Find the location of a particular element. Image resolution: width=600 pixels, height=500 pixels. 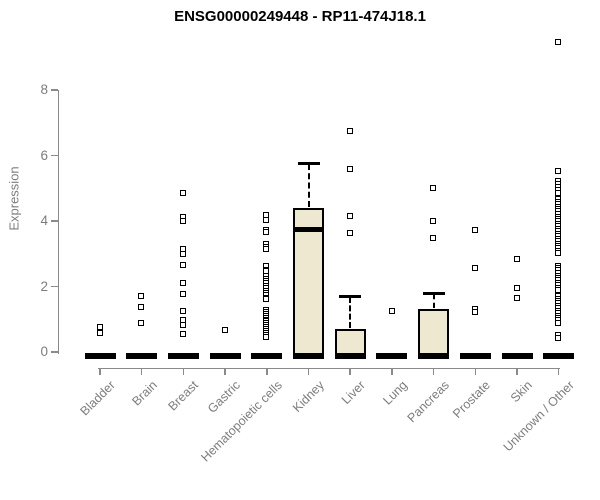

x-tick-label: Bladder is located at coordinates (97, 398).